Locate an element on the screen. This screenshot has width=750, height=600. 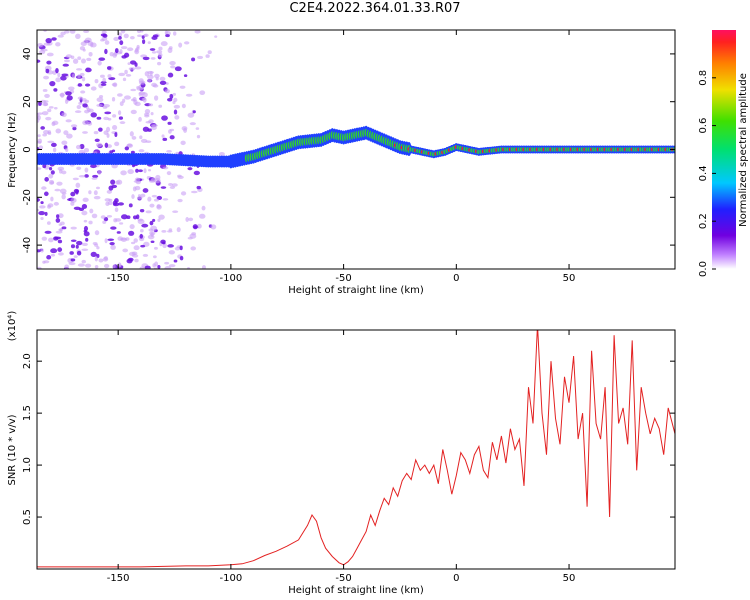
colorbar-label: Normalized spectral amplitude is located at coordinates (743, 150).